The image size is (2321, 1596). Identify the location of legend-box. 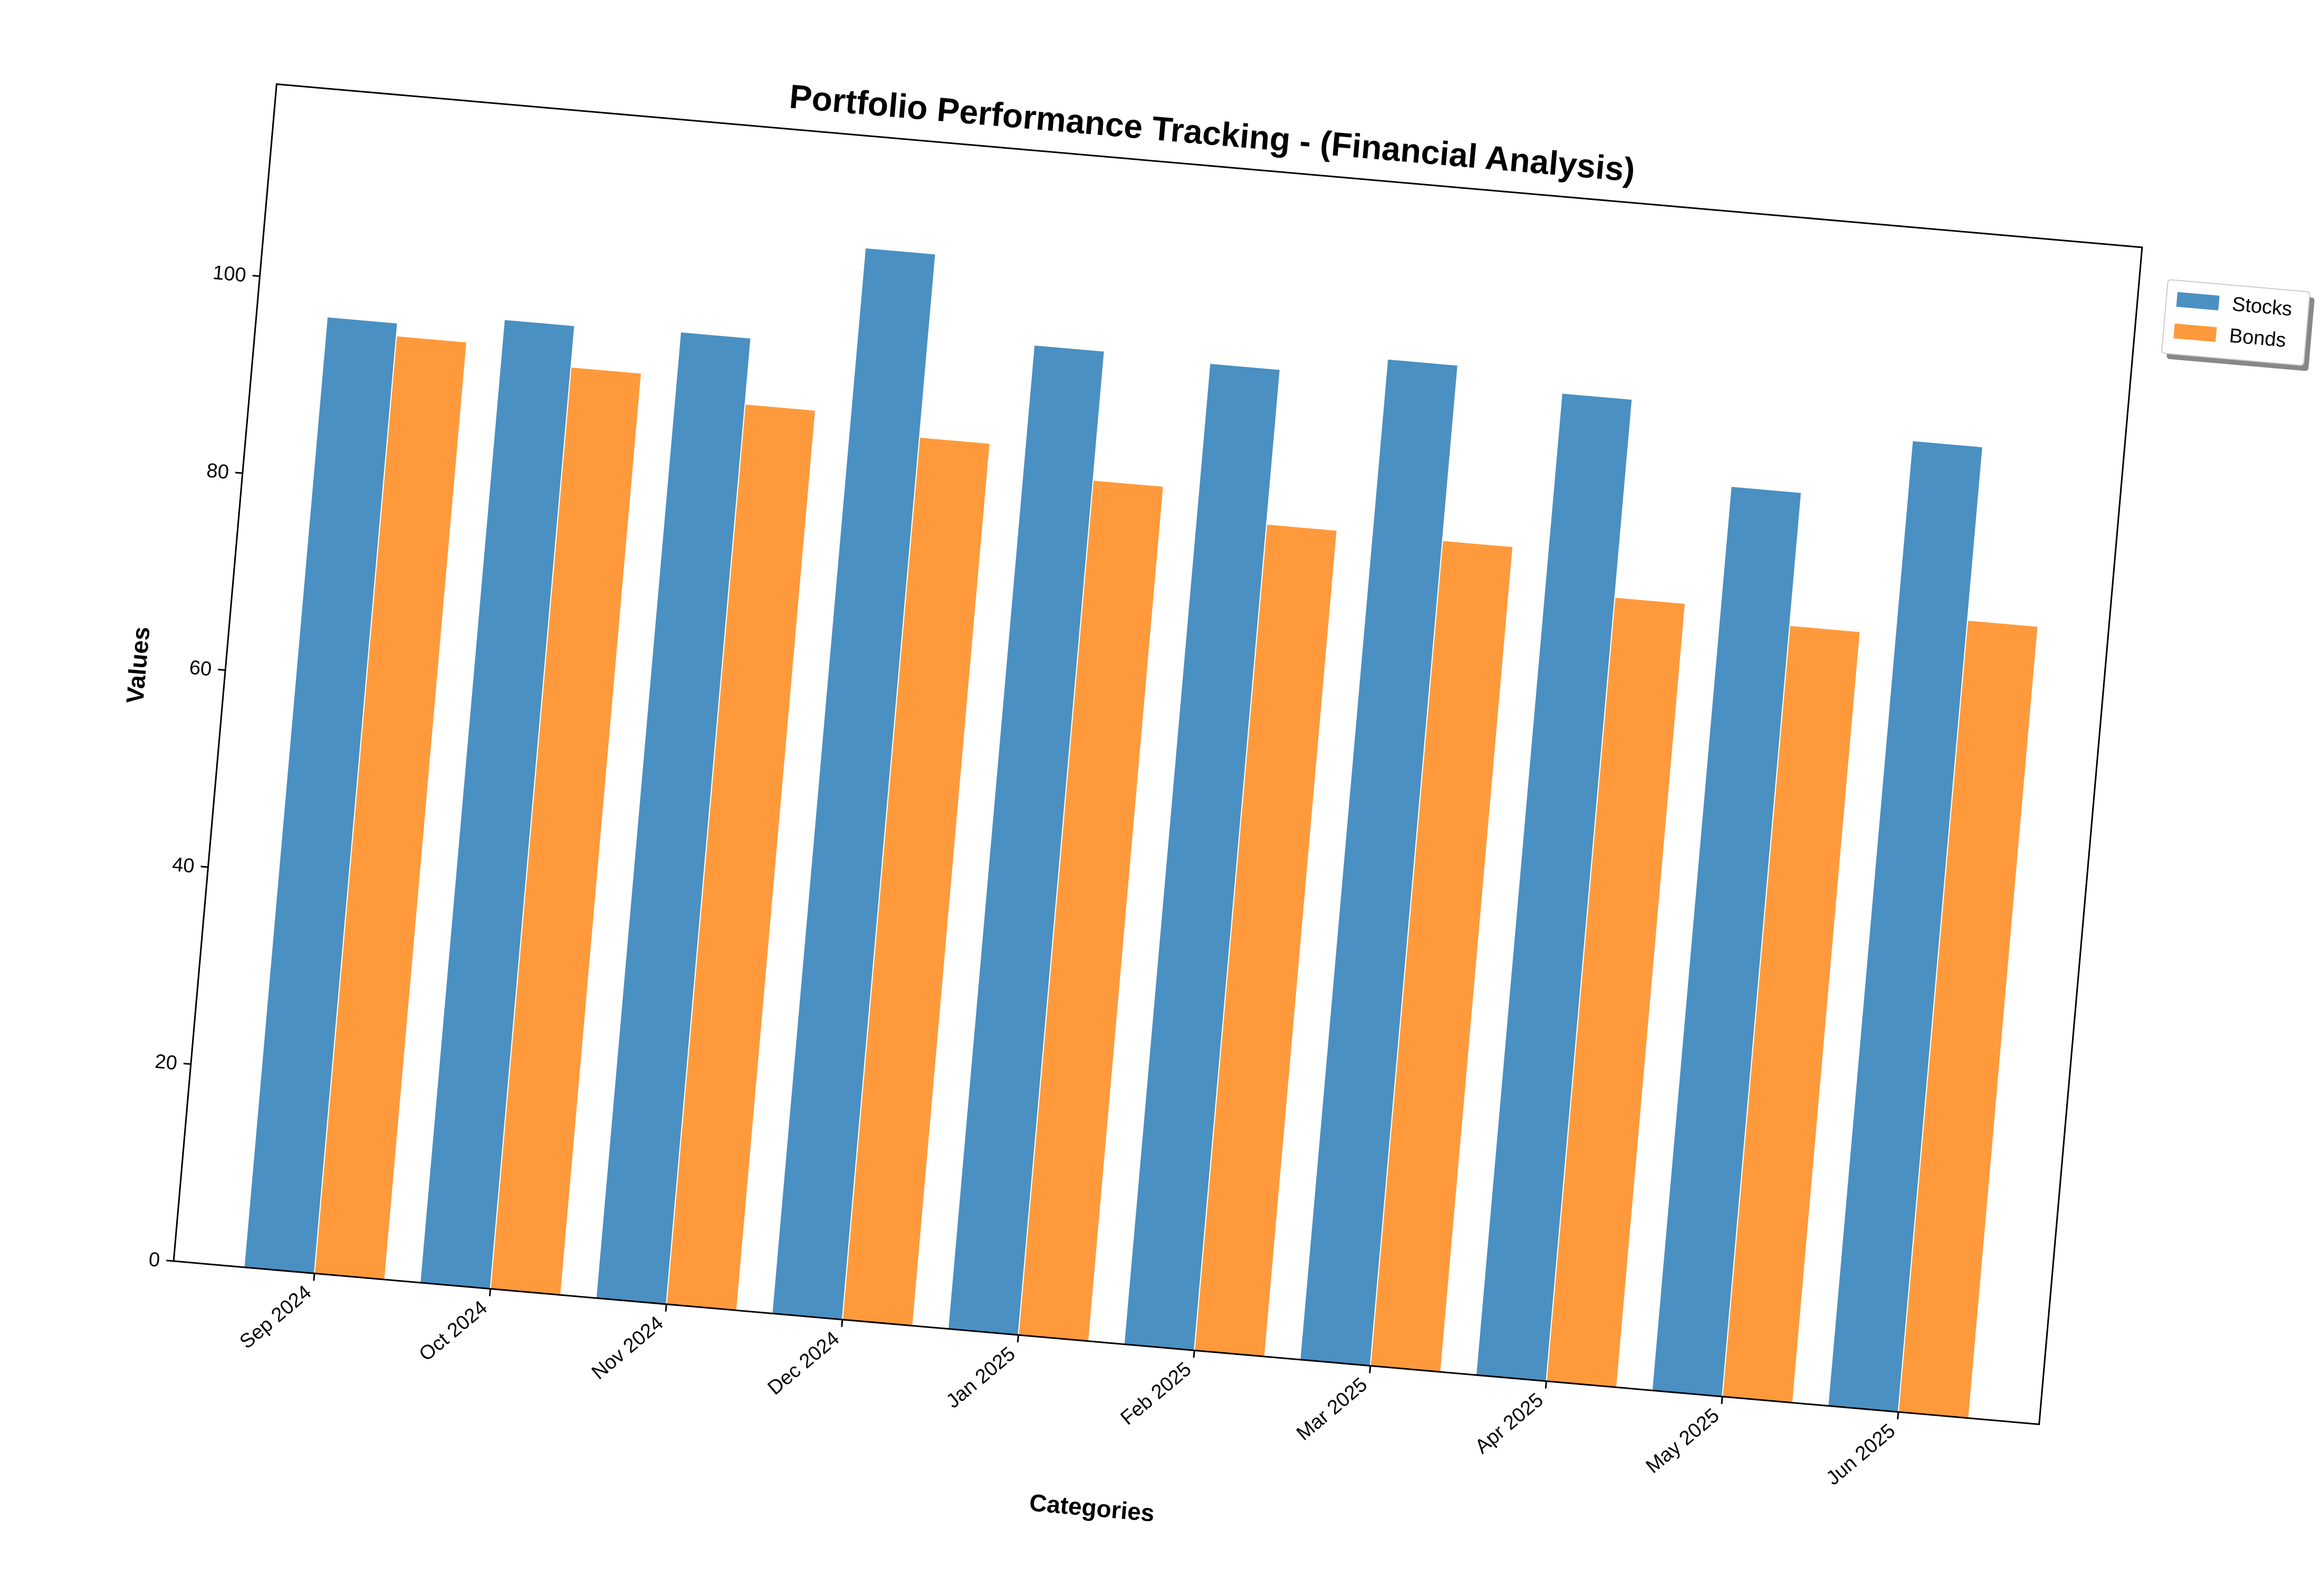
(2235, 322).